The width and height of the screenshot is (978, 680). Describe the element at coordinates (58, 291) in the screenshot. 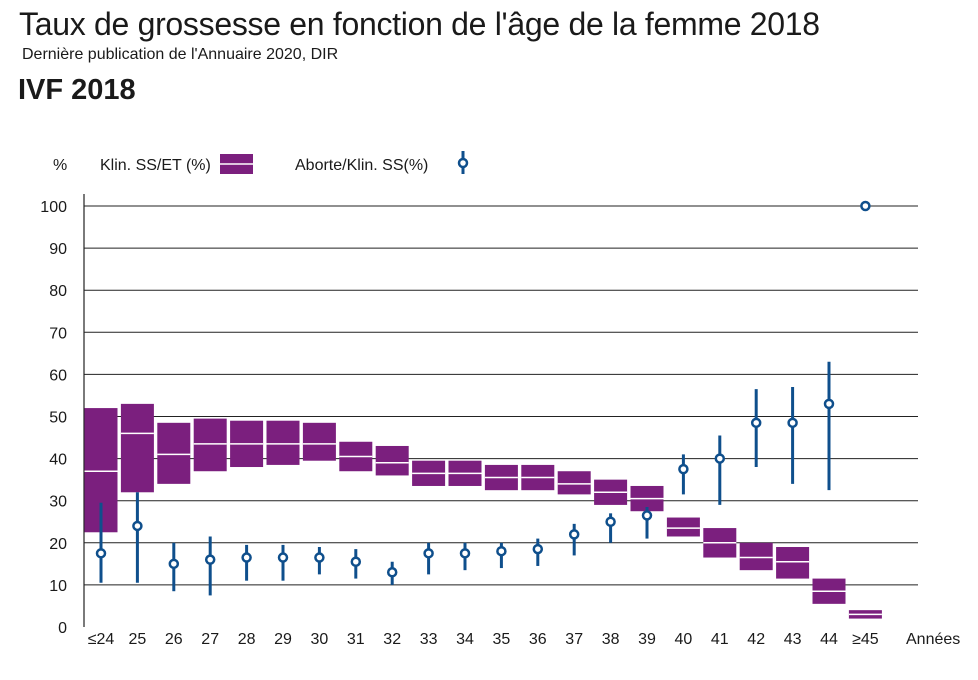

I see `y-tick-label: 80` at that location.